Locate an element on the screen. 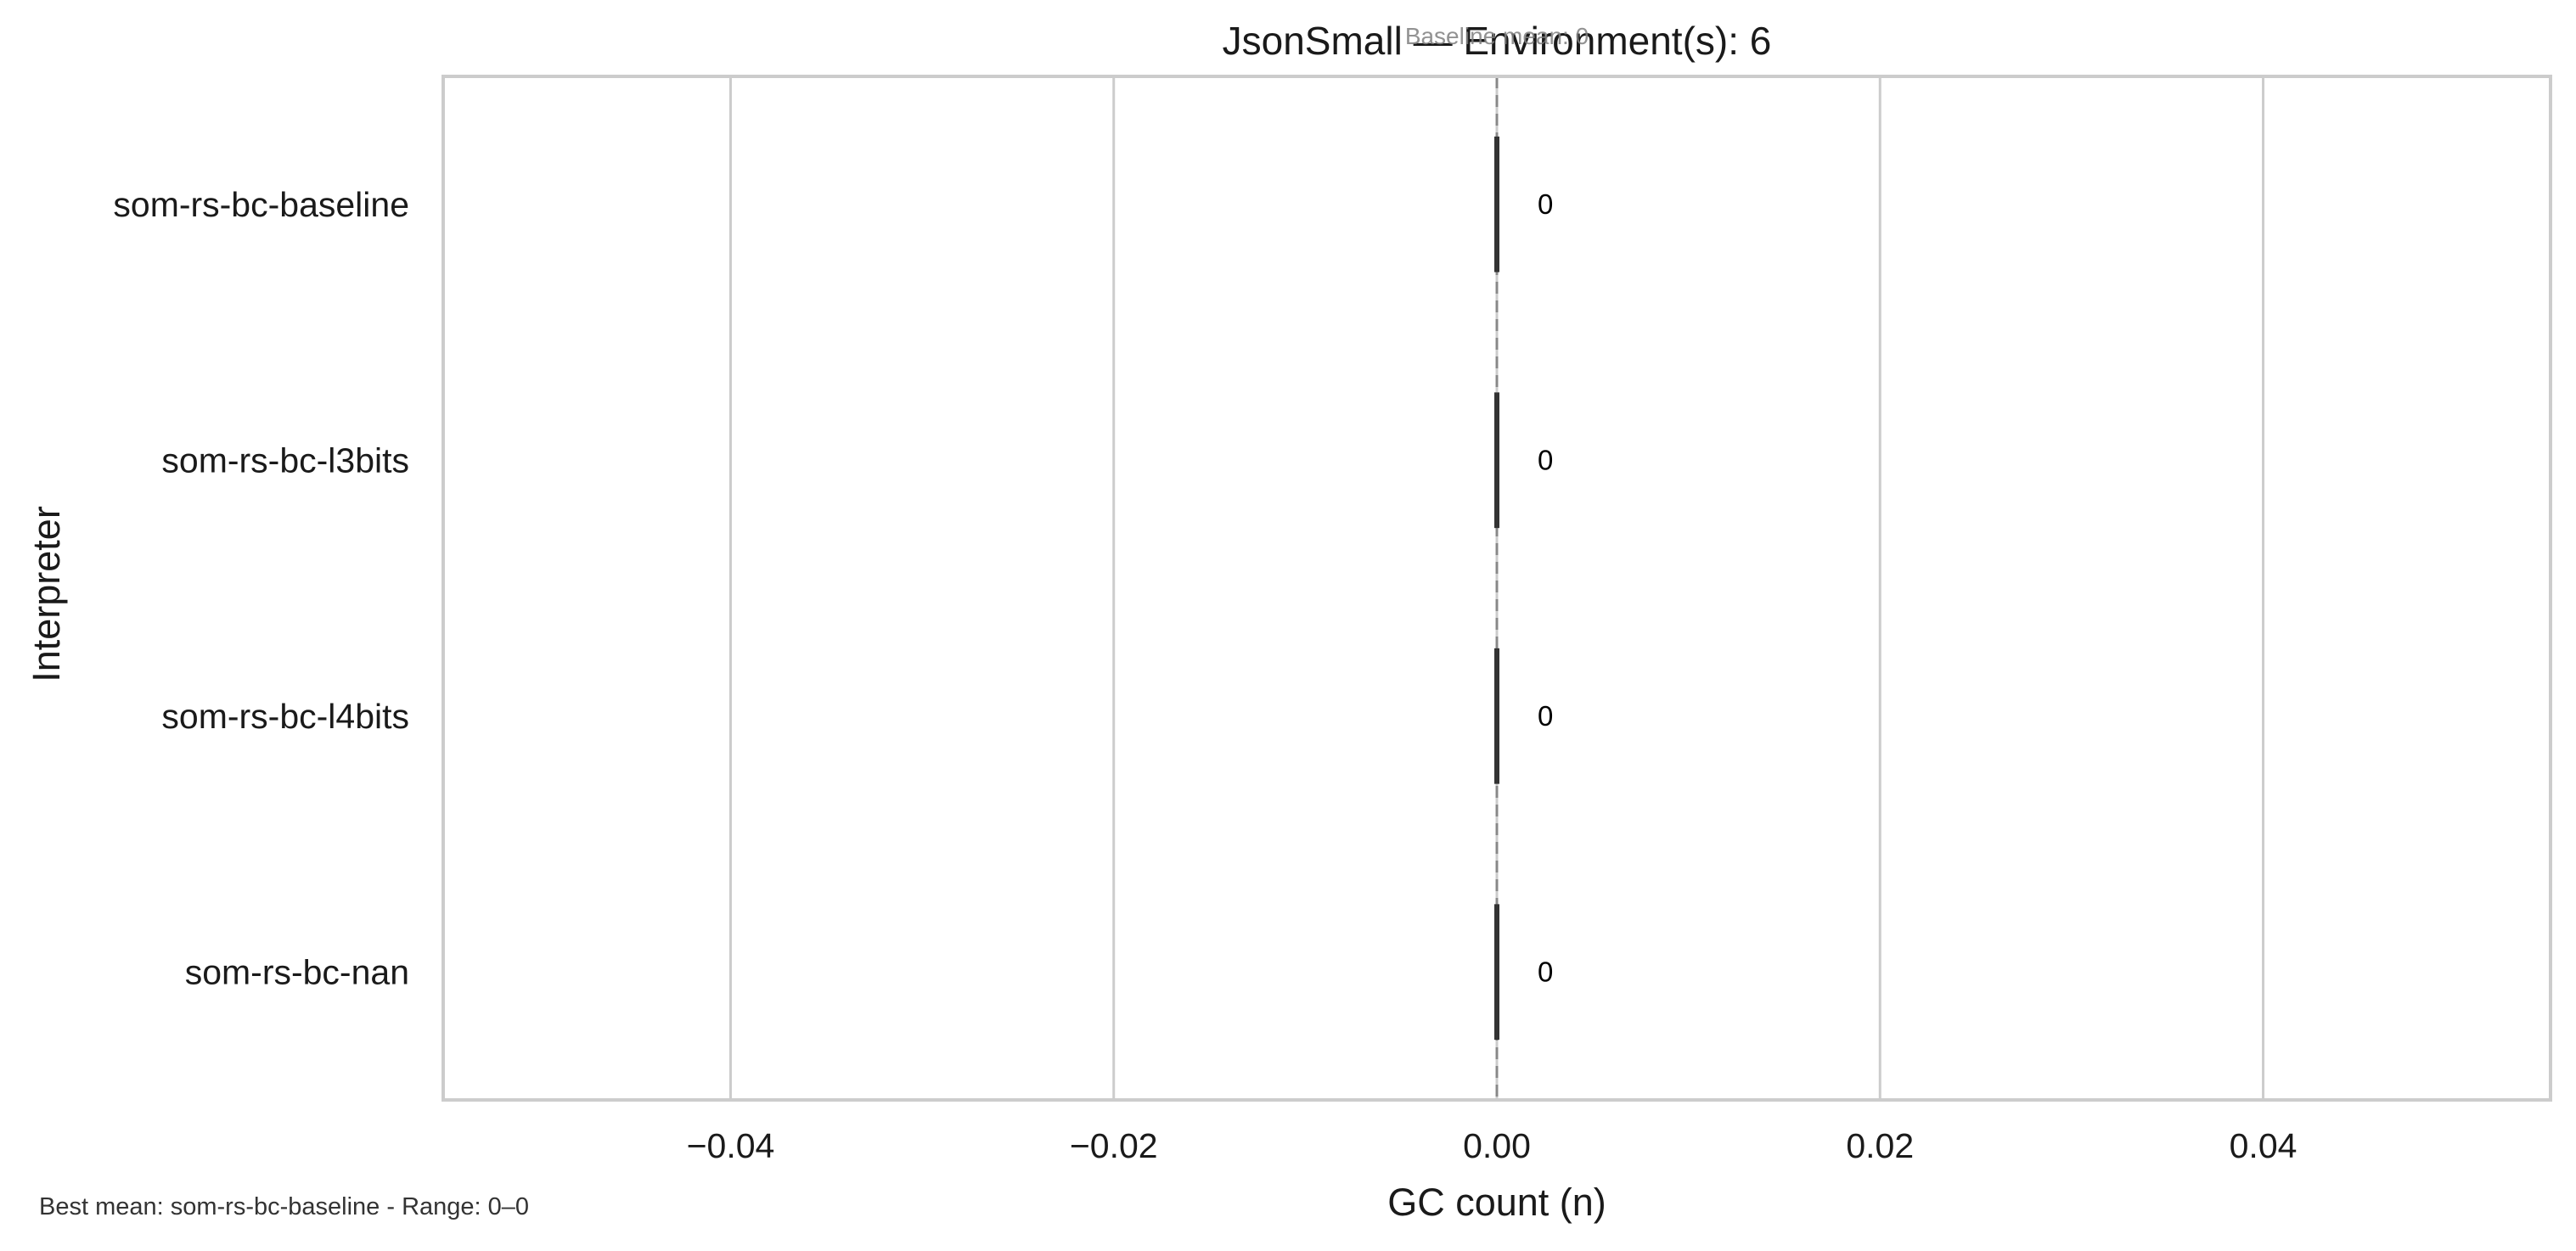  bars is located at coordinates (1496, 588).